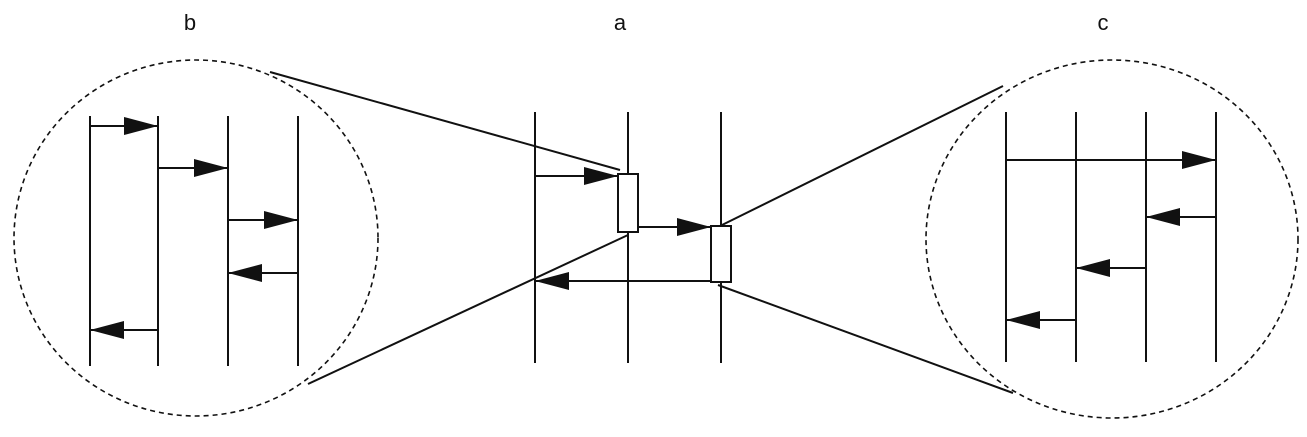 The height and width of the screenshot is (437, 1307). What do you see at coordinates (865, 339) in the screenshot?
I see `zoom-line-c-bottom` at bounding box center [865, 339].